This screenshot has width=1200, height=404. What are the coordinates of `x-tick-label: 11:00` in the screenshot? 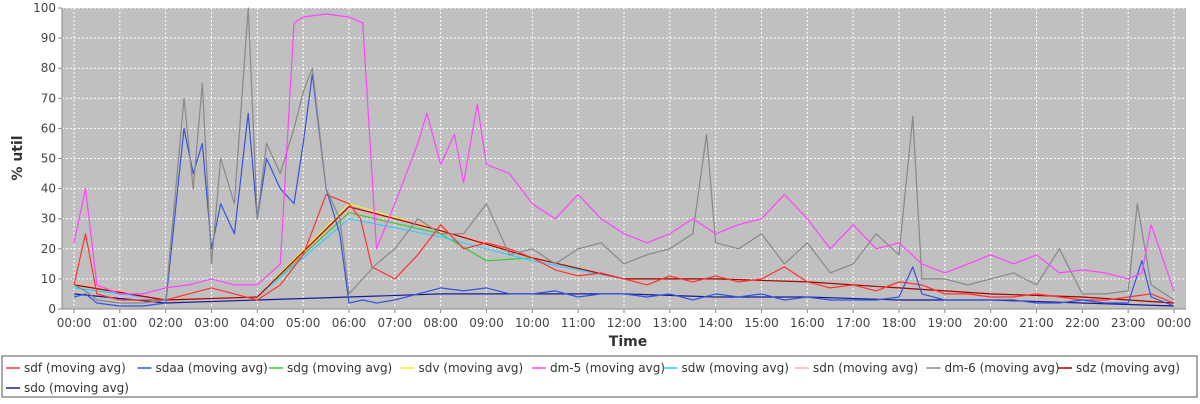 It's located at (578, 323).